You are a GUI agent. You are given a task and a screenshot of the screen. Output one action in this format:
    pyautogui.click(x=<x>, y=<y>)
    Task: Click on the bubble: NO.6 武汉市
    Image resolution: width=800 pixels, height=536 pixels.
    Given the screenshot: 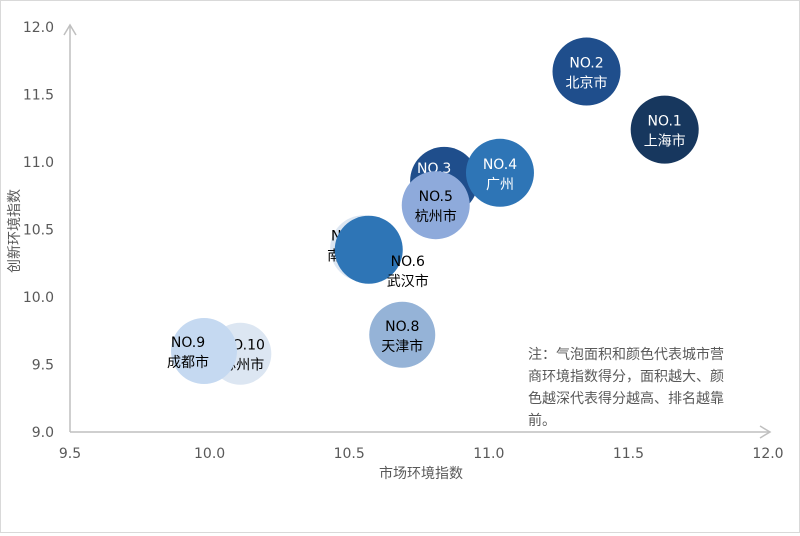 What is the action you would take?
    pyautogui.click(x=381, y=252)
    